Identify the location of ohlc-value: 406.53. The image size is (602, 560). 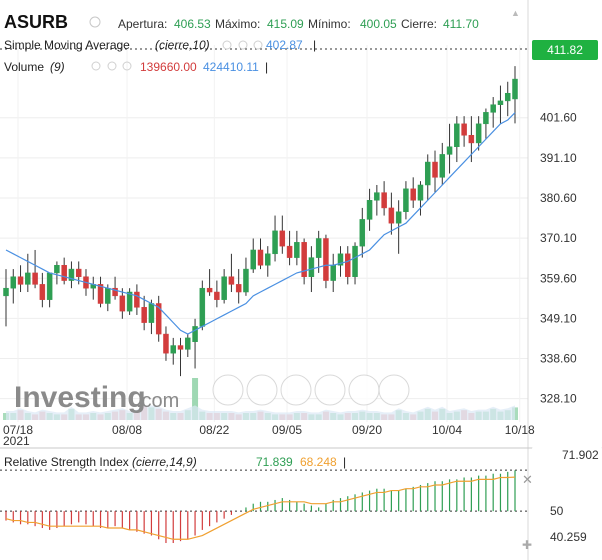
(192, 24).